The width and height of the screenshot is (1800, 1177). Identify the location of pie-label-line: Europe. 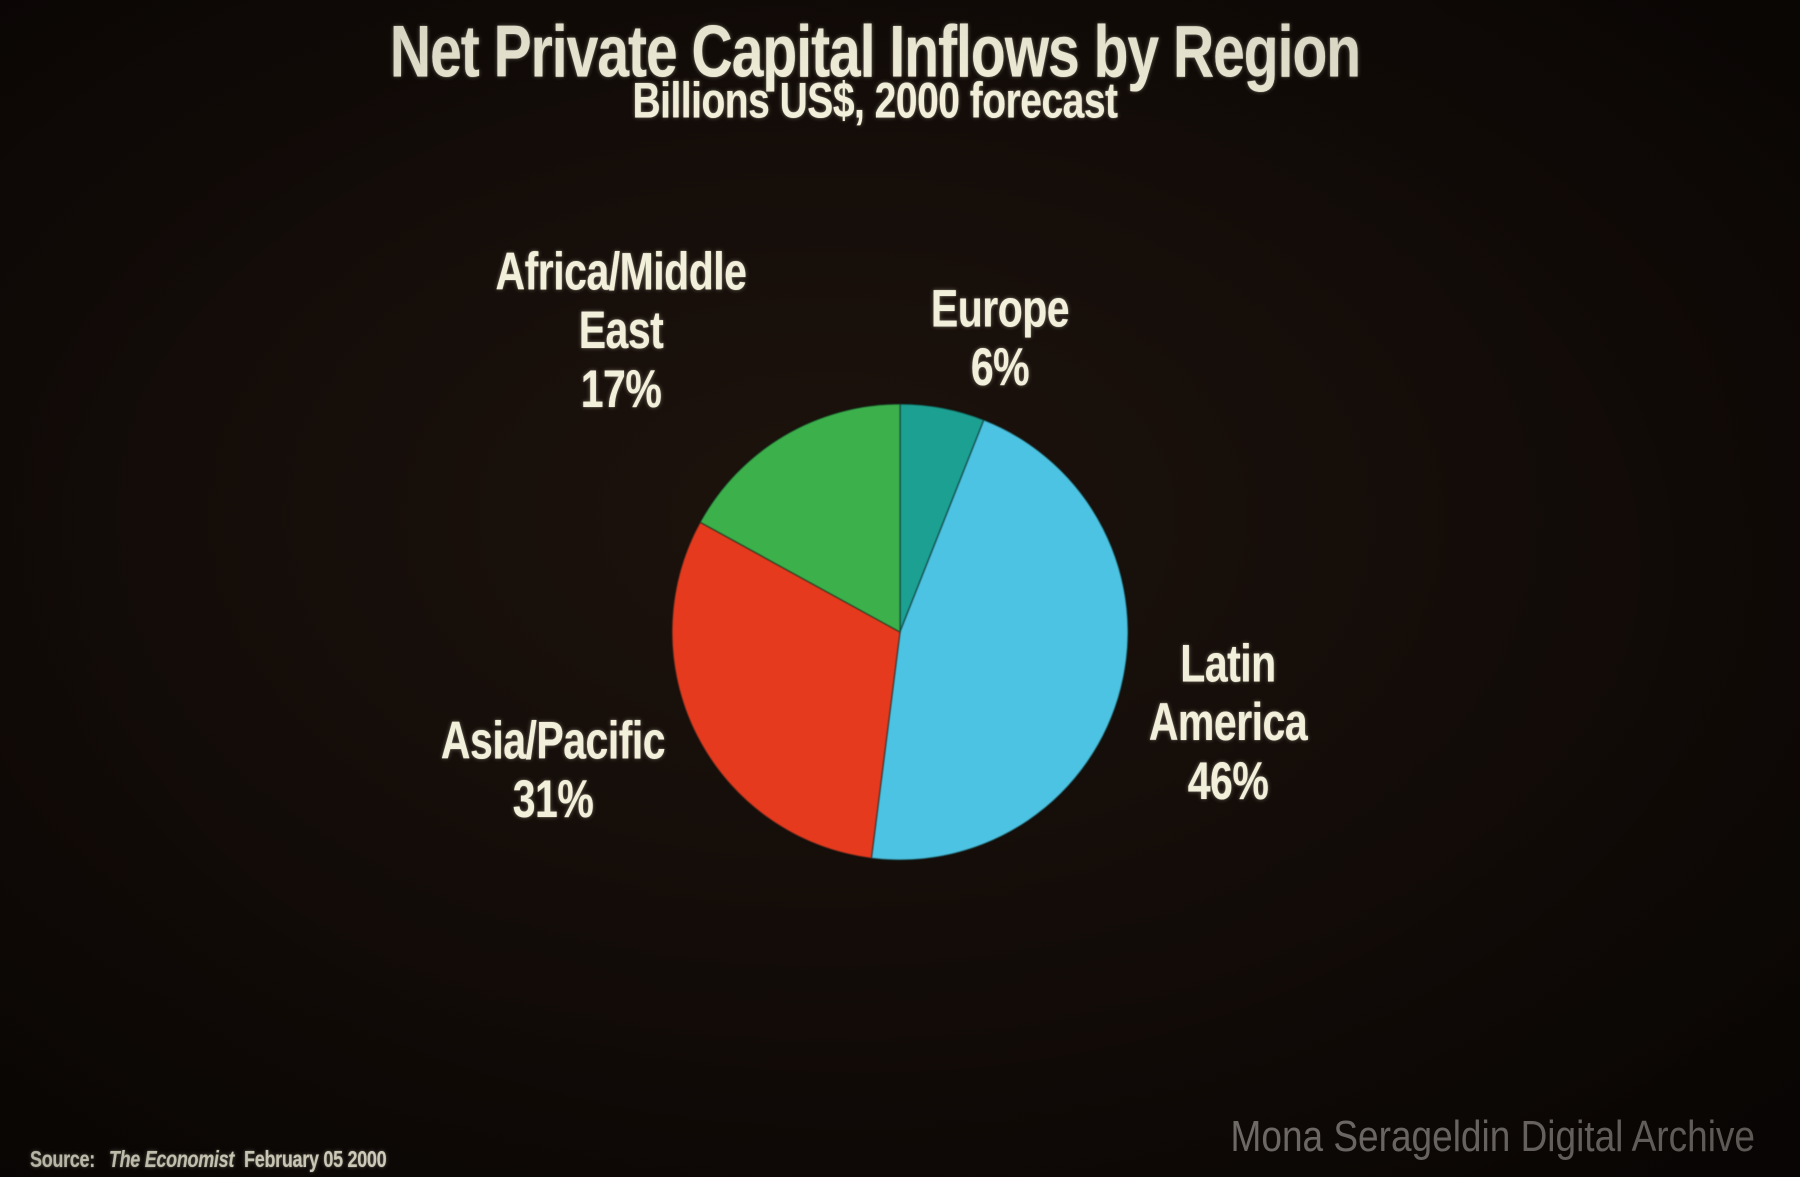
(1000, 308).